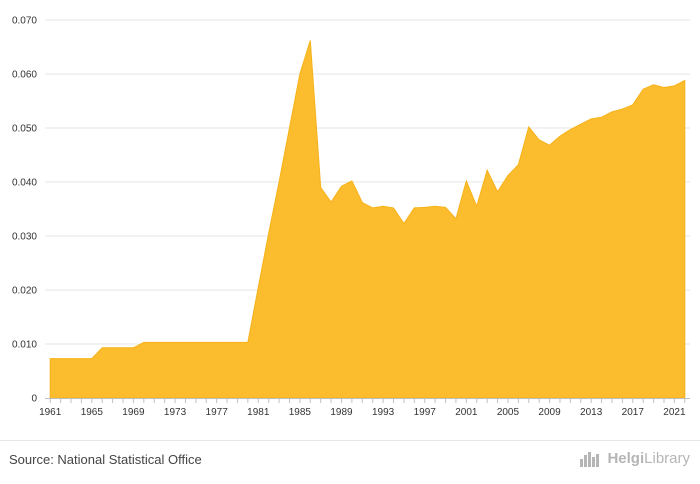  I want to click on x-tick-label: 1965, so click(92, 412).